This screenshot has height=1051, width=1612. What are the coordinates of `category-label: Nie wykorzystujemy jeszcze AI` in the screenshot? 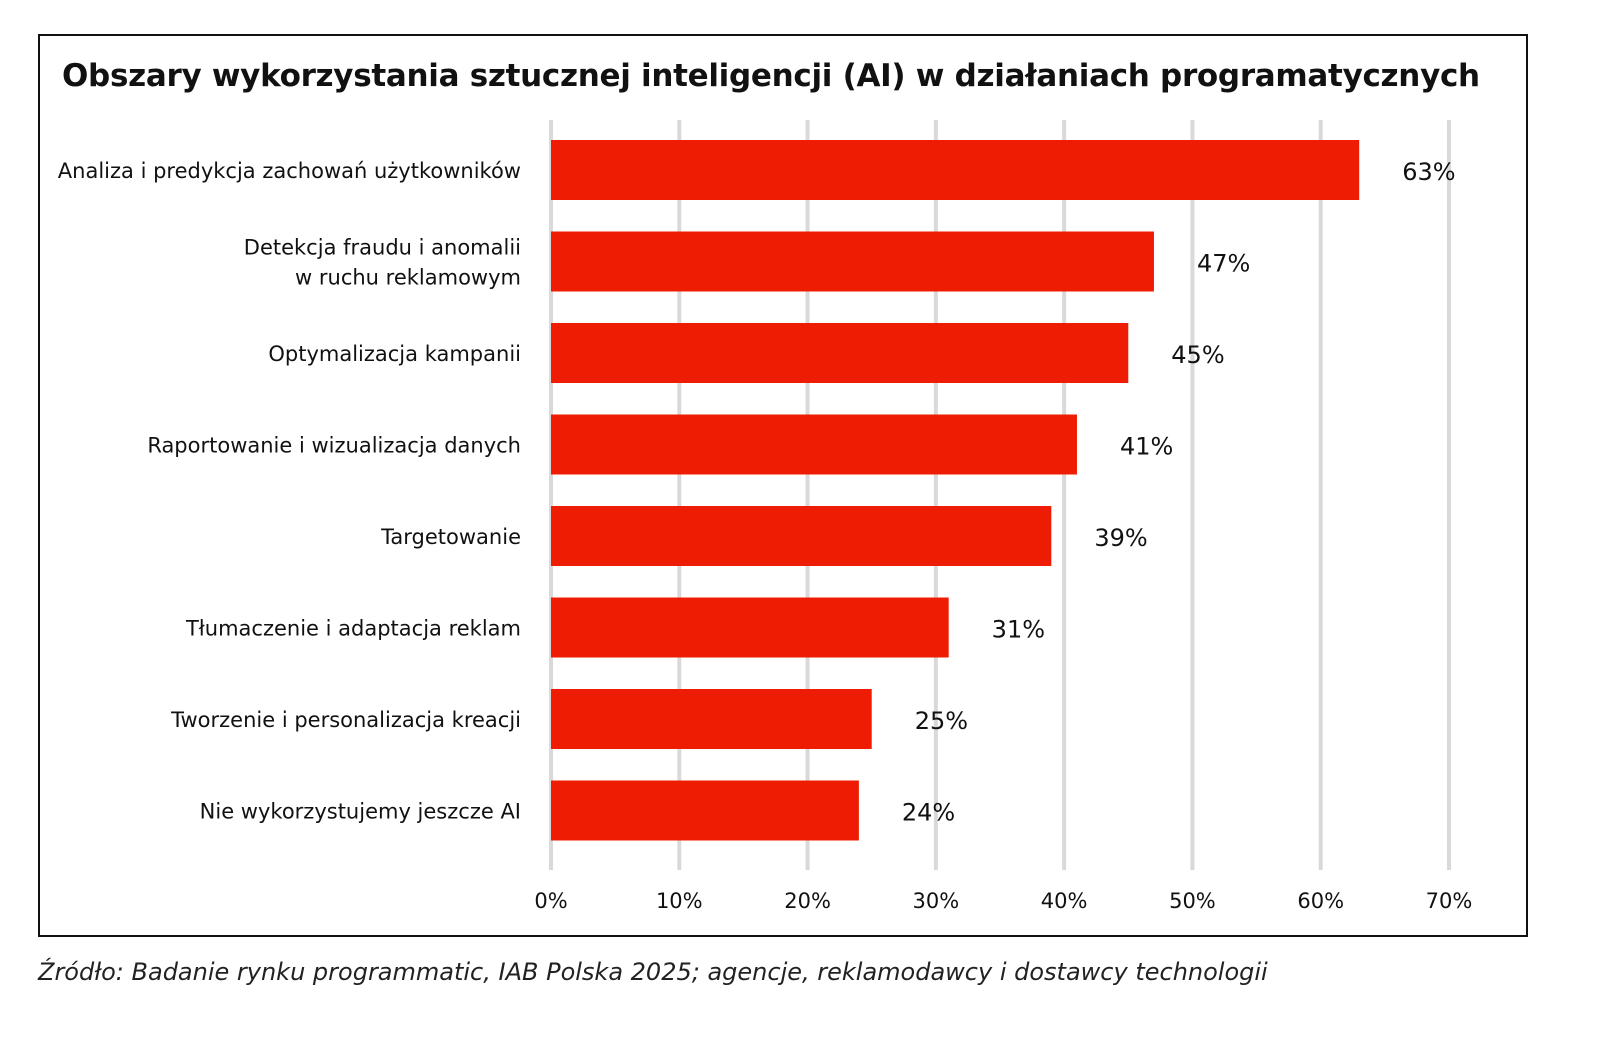 It's located at (360, 812).